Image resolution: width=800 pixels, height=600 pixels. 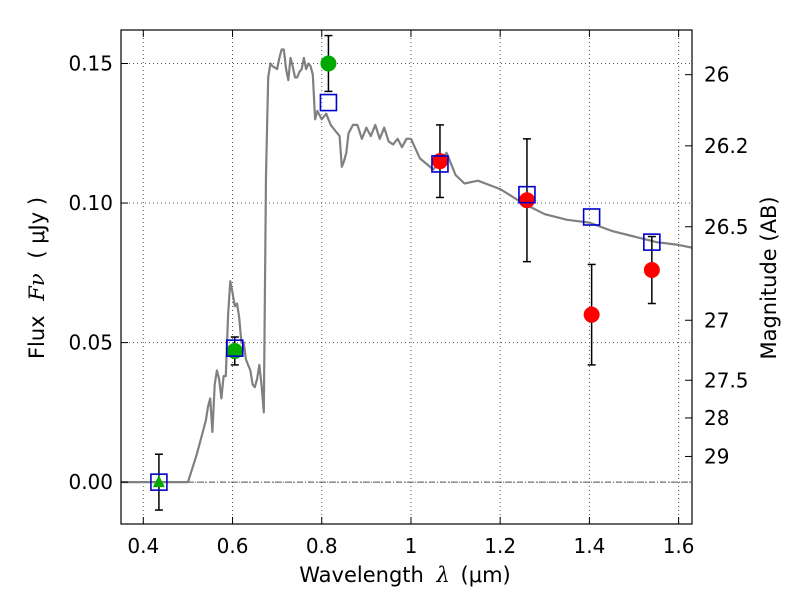 I want to click on x-tick-label: 0.4, so click(x=143, y=546).